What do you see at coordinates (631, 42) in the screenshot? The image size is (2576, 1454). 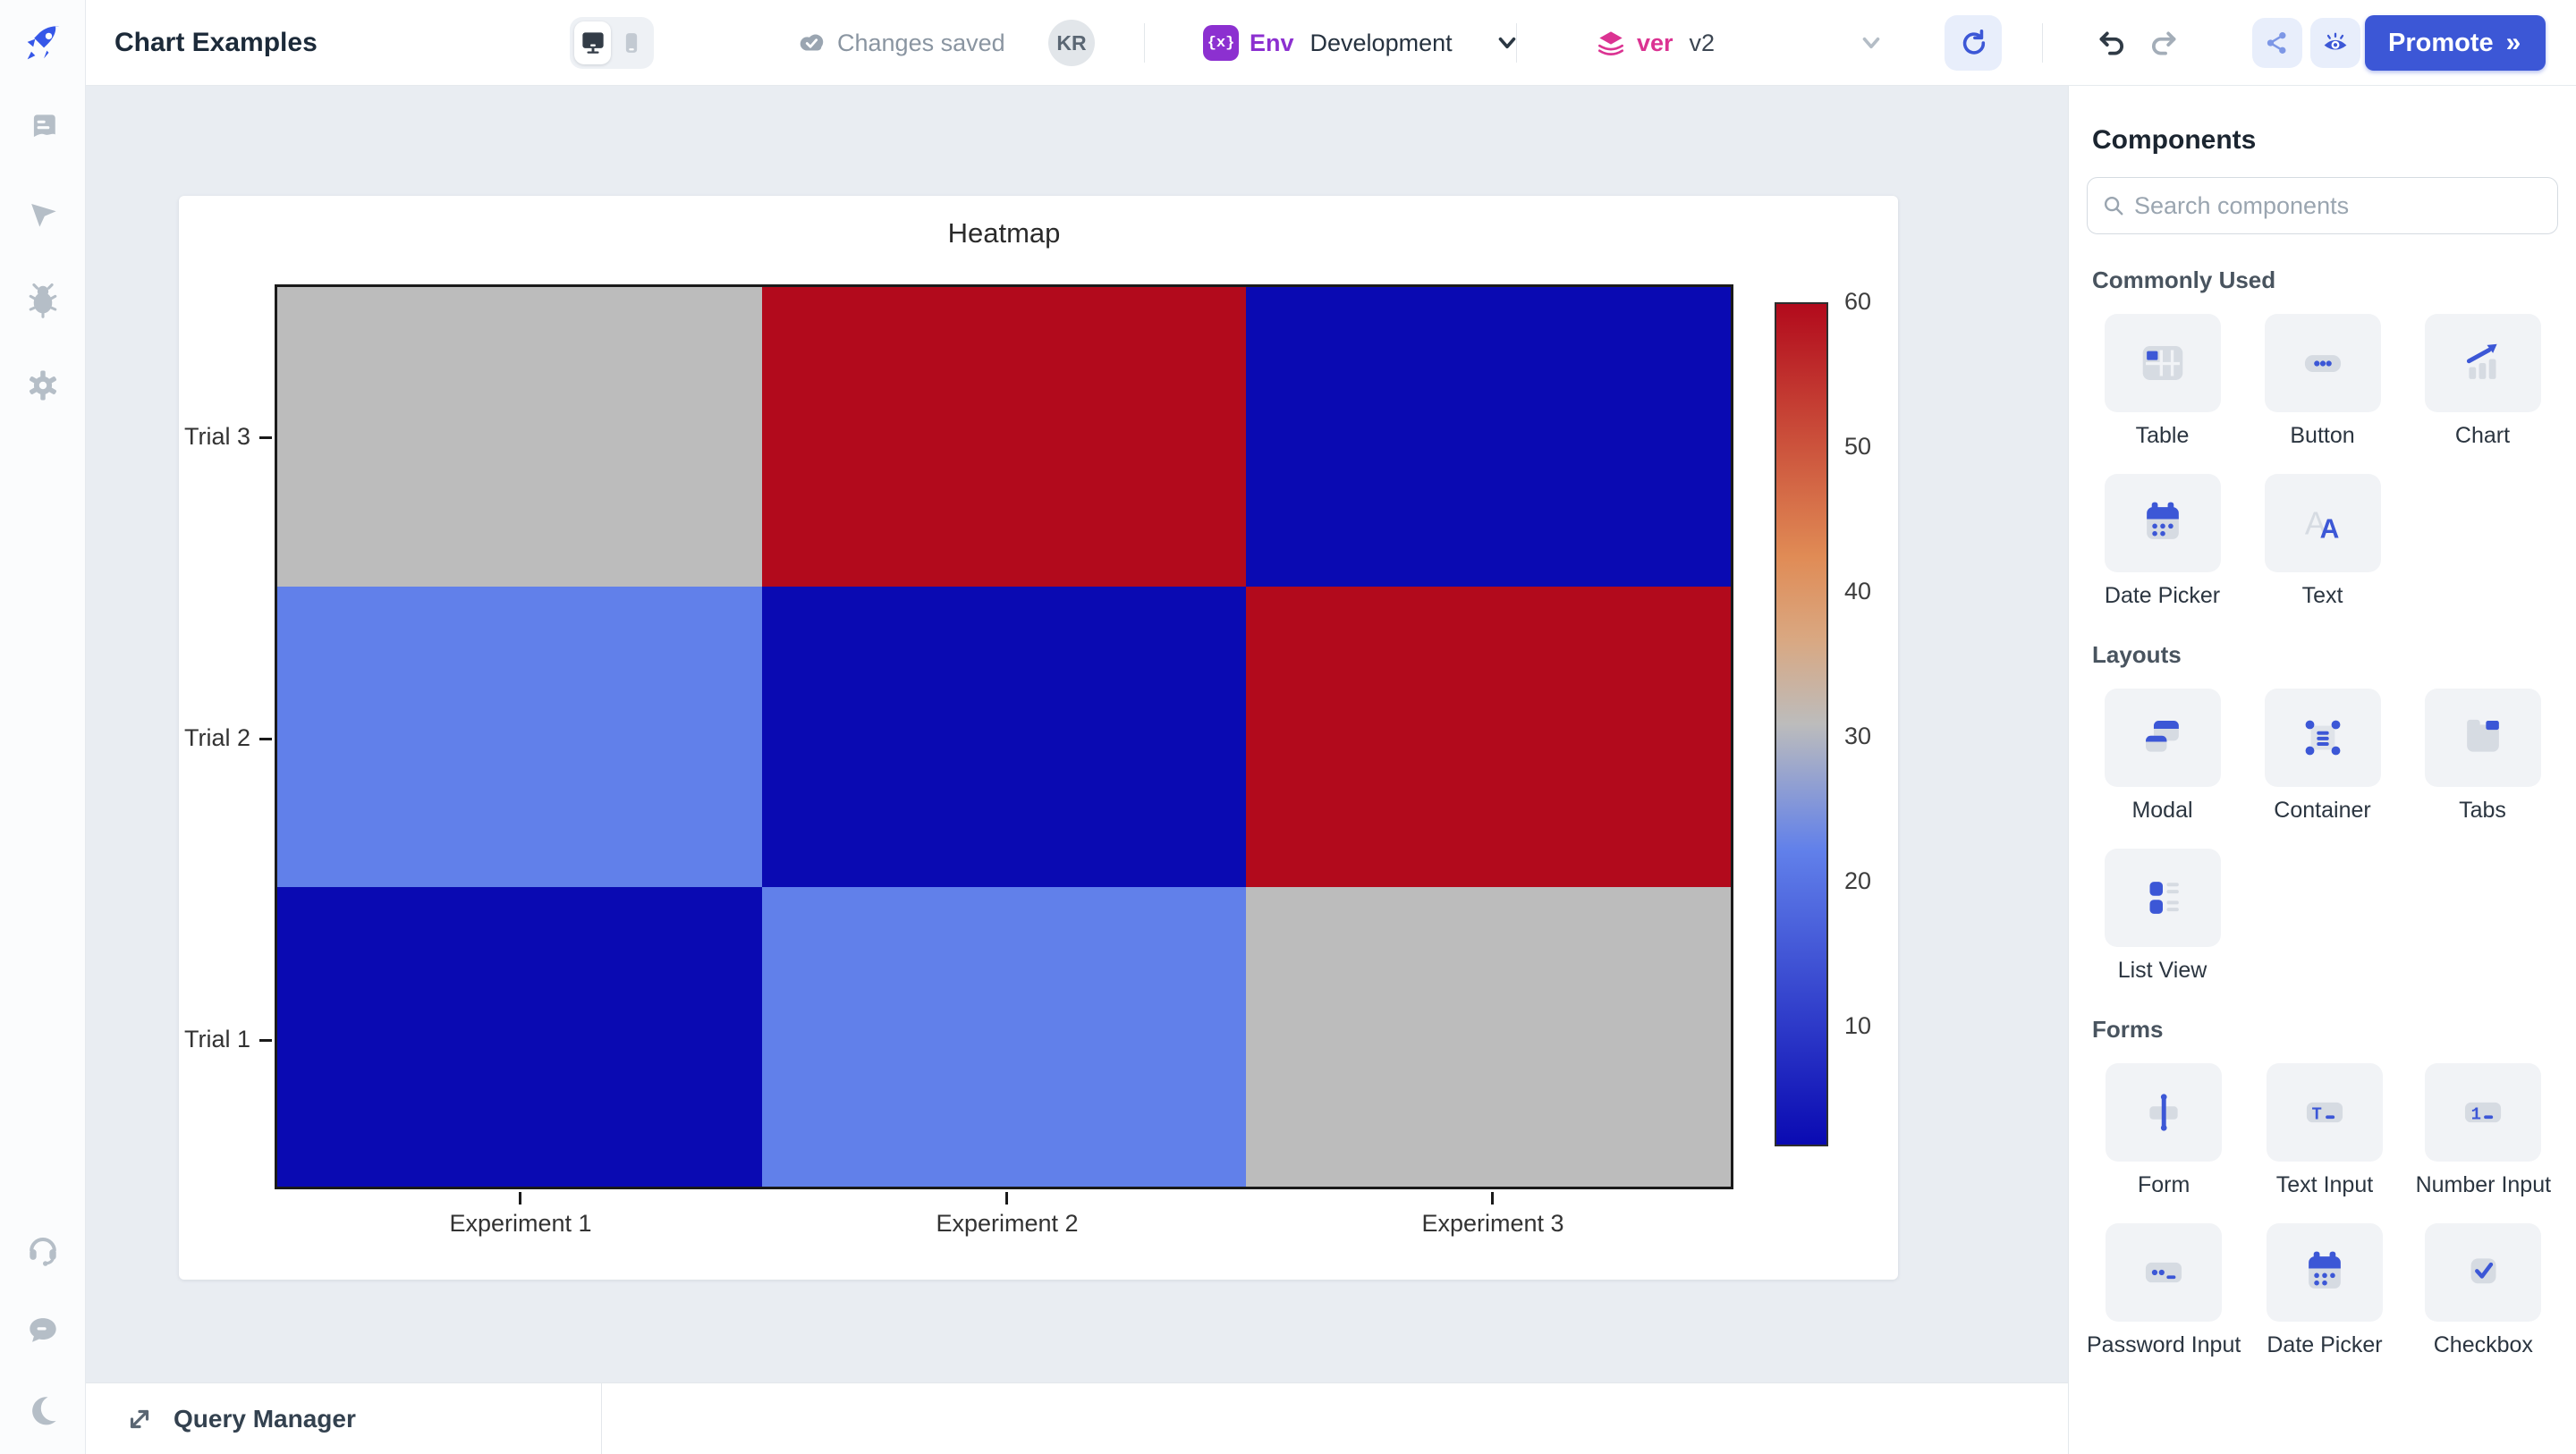 I see `mobile-view-button` at bounding box center [631, 42].